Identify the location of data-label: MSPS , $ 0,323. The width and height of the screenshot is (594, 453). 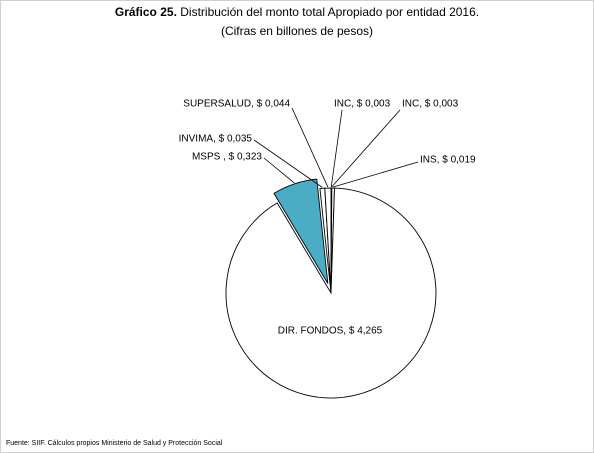
(227, 157).